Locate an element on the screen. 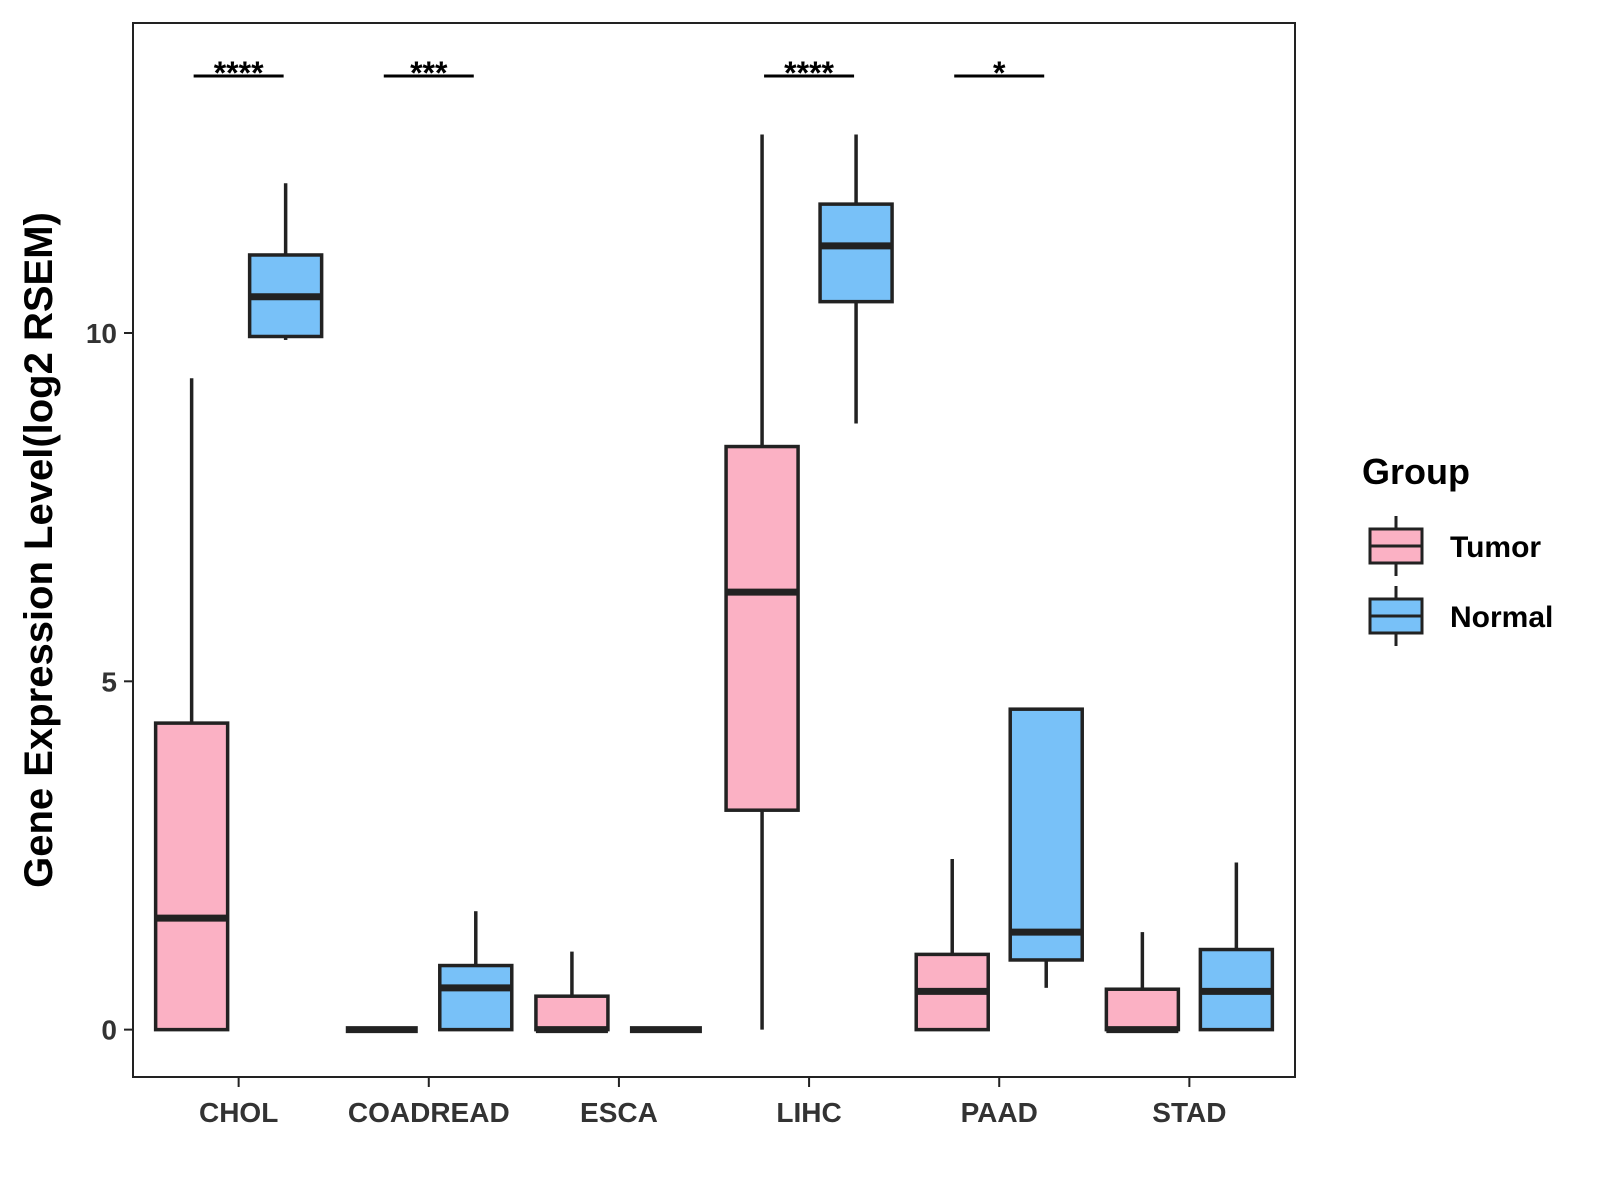 The height and width of the screenshot is (1200, 1600). box-tumor-lihc is located at coordinates (762, 582).